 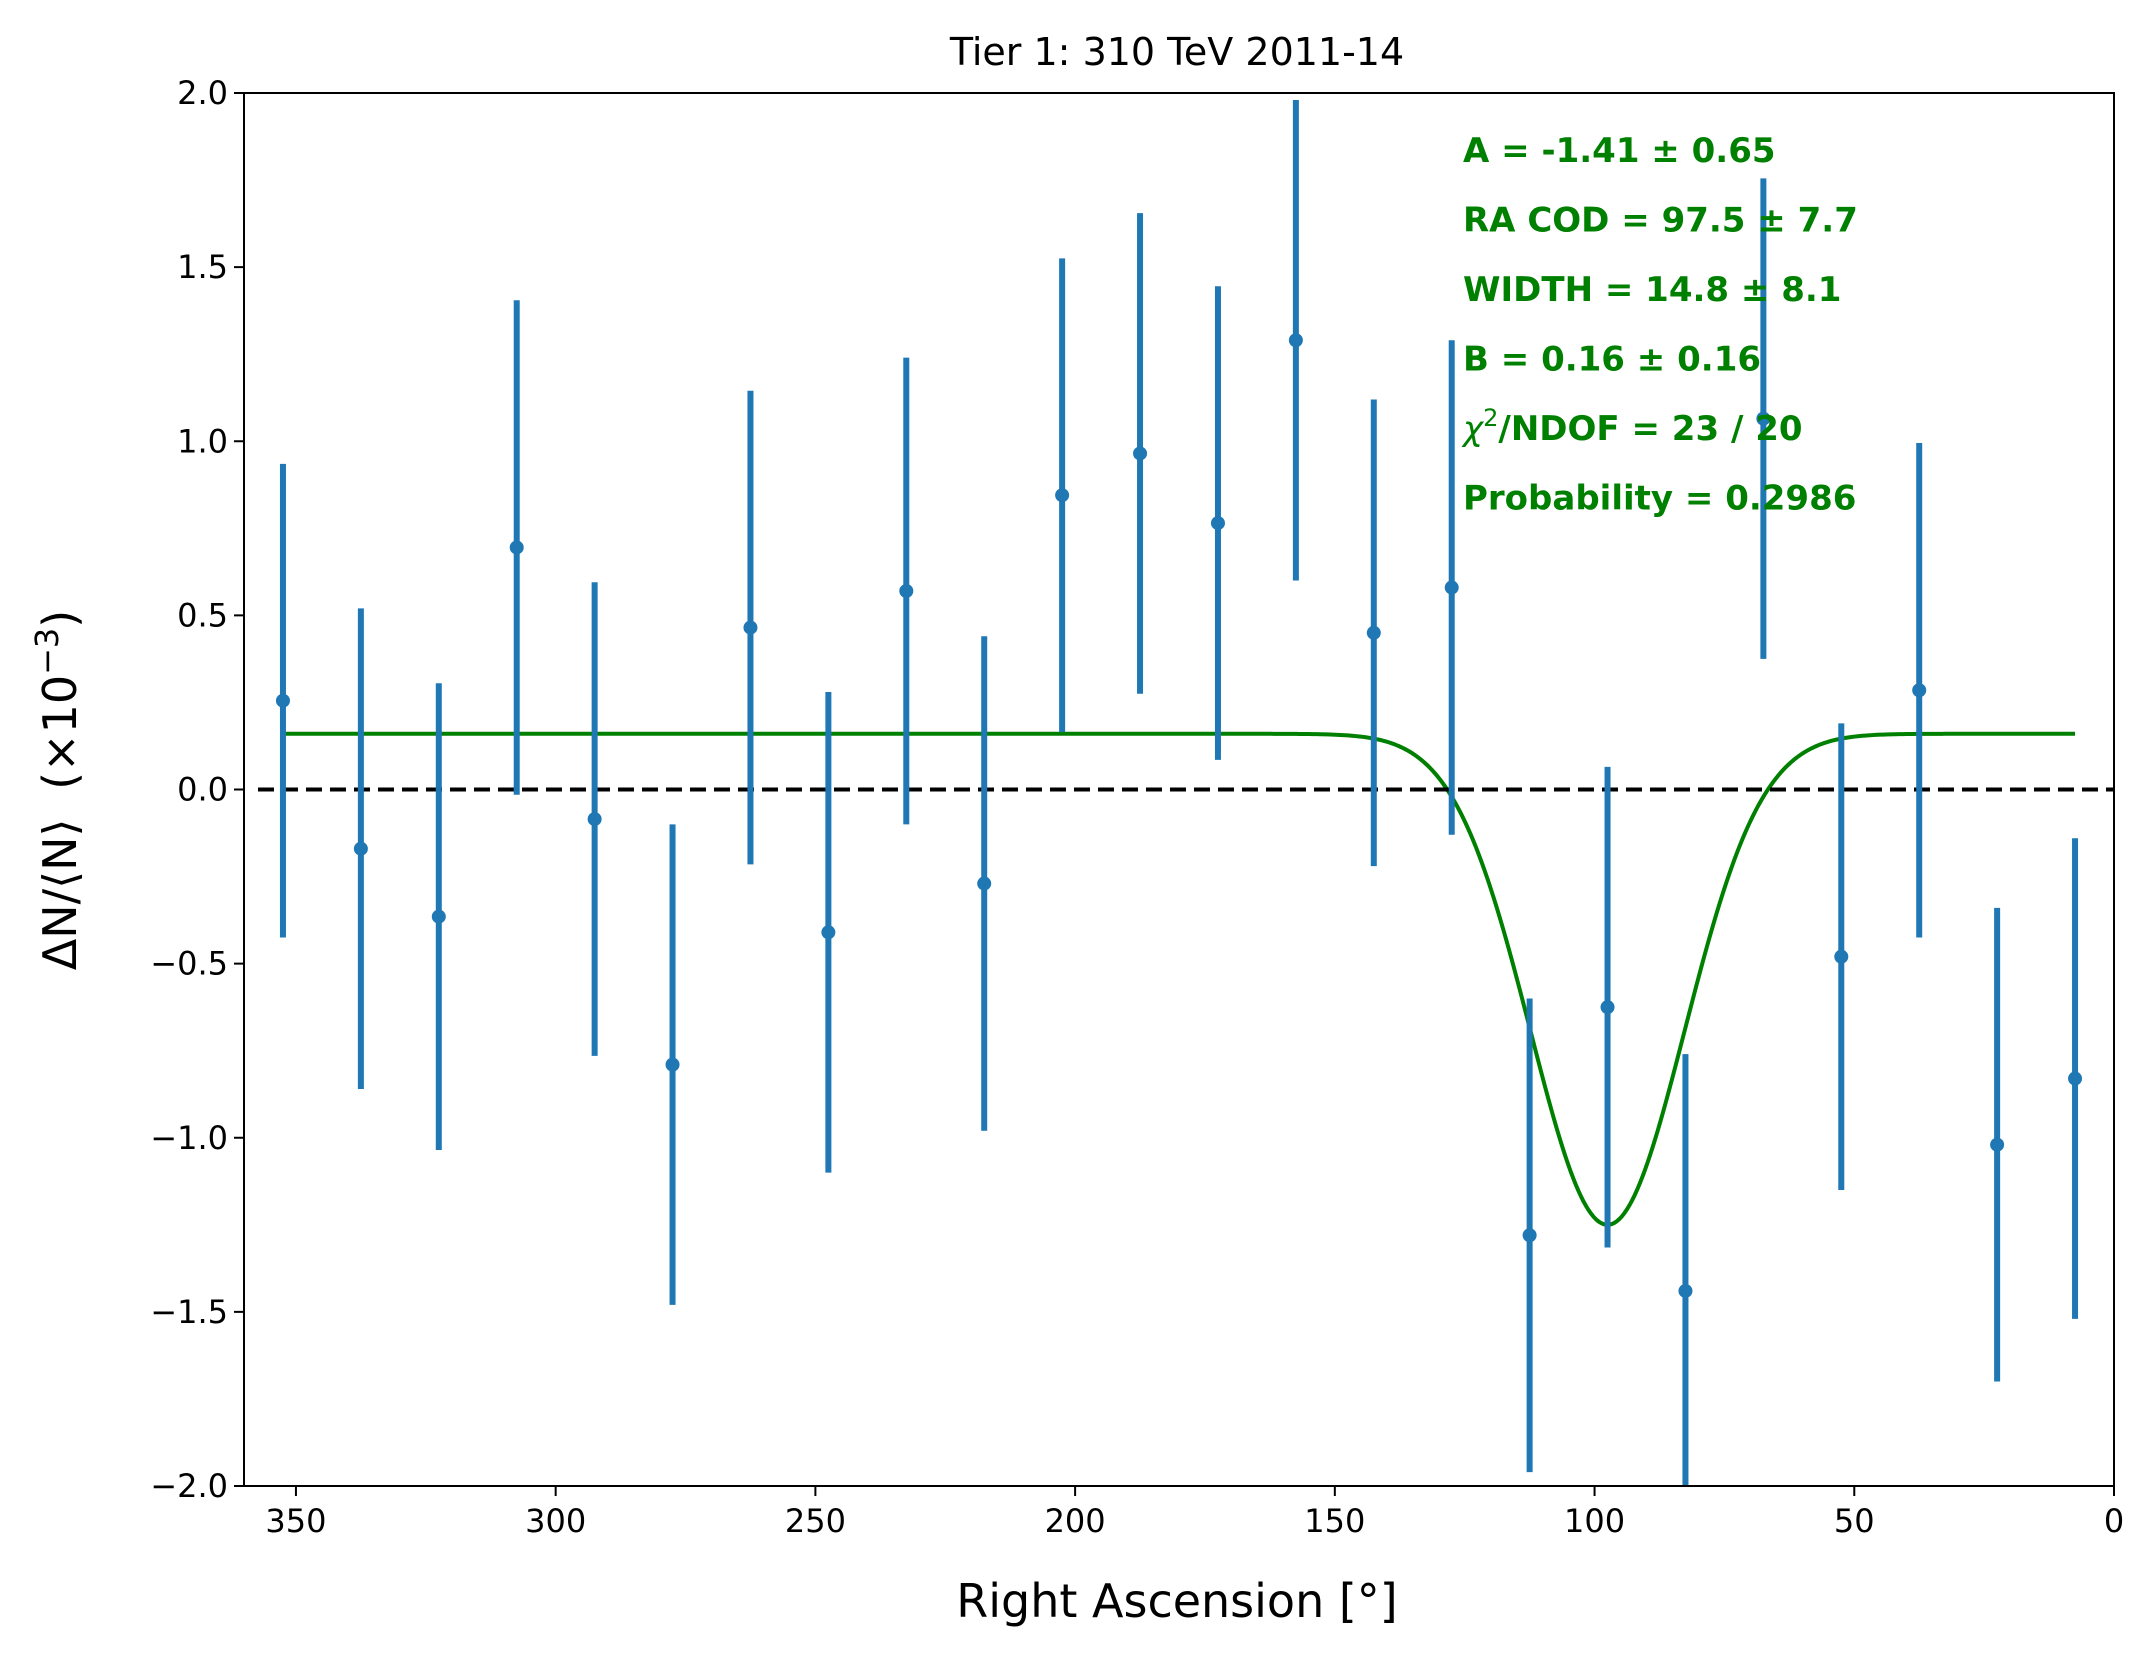 What do you see at coordinates (1473, 429) in the screenshot?
I see `chi-symbol: χ` at bounding box center [1473, 429].